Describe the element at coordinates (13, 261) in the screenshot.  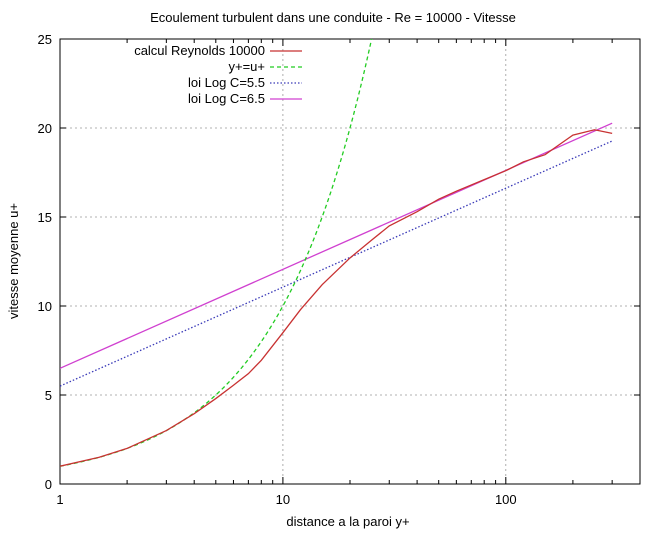
I see `y-axis-label: vitesse moyenne u+` at that location.